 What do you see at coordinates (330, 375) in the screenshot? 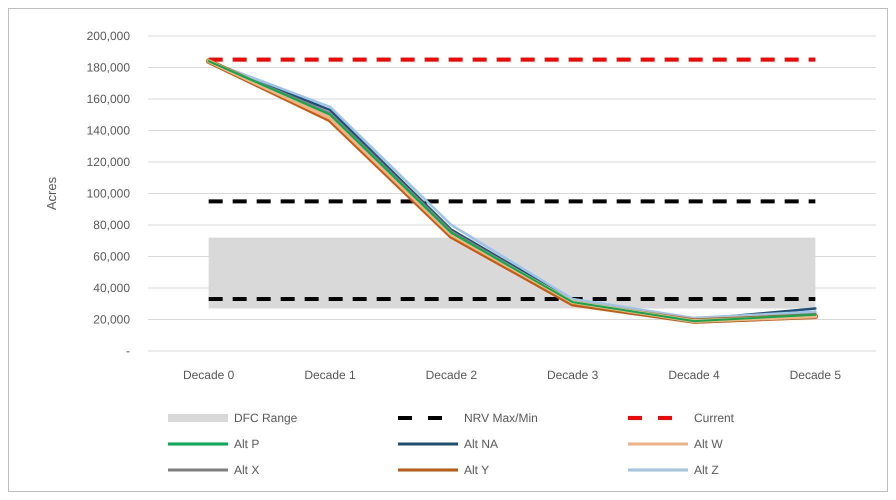
I see `x-tick-label: Decade 1` at bounding box center [330, 375].